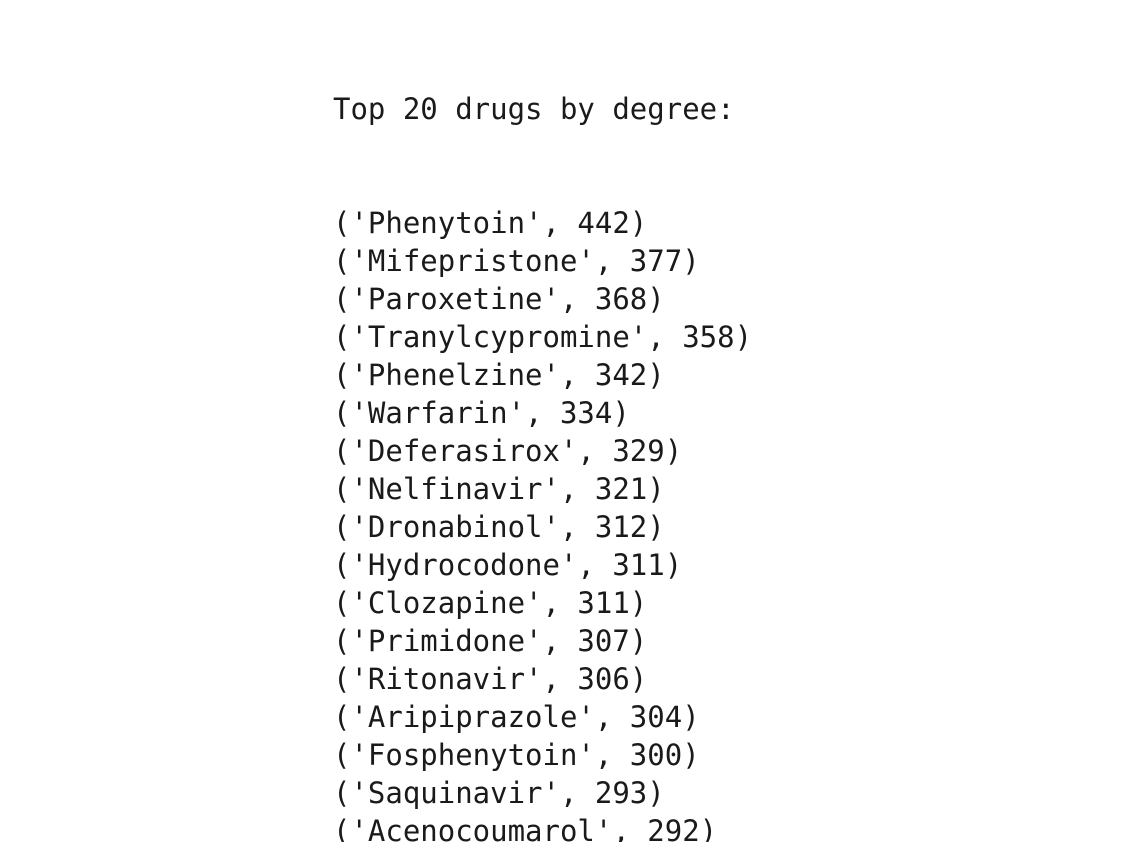 The height and width of the screenshot is (842, 1134). I want to click on output-line: ('Acenocoumarol', 292), so click(525, 828).